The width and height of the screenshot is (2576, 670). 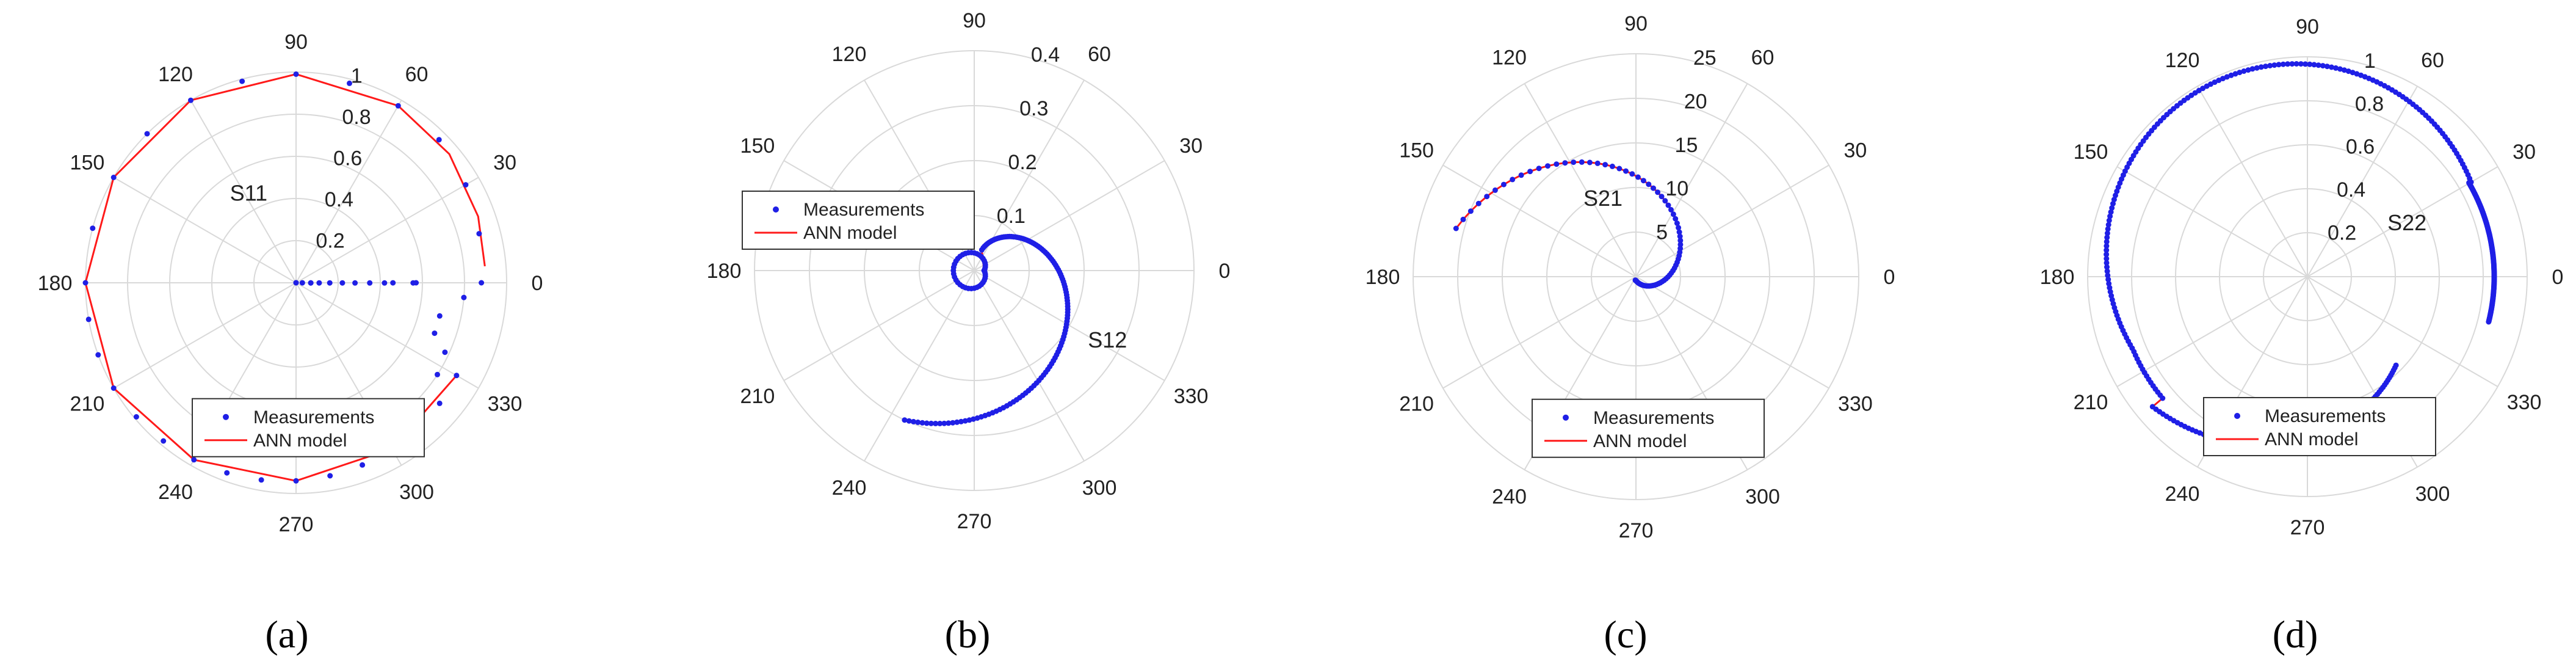 What do you see at coordinates (1640, 441) in the screenshot?
I see `legend-model-label: ANN model` at bounding box center [1640, 441].